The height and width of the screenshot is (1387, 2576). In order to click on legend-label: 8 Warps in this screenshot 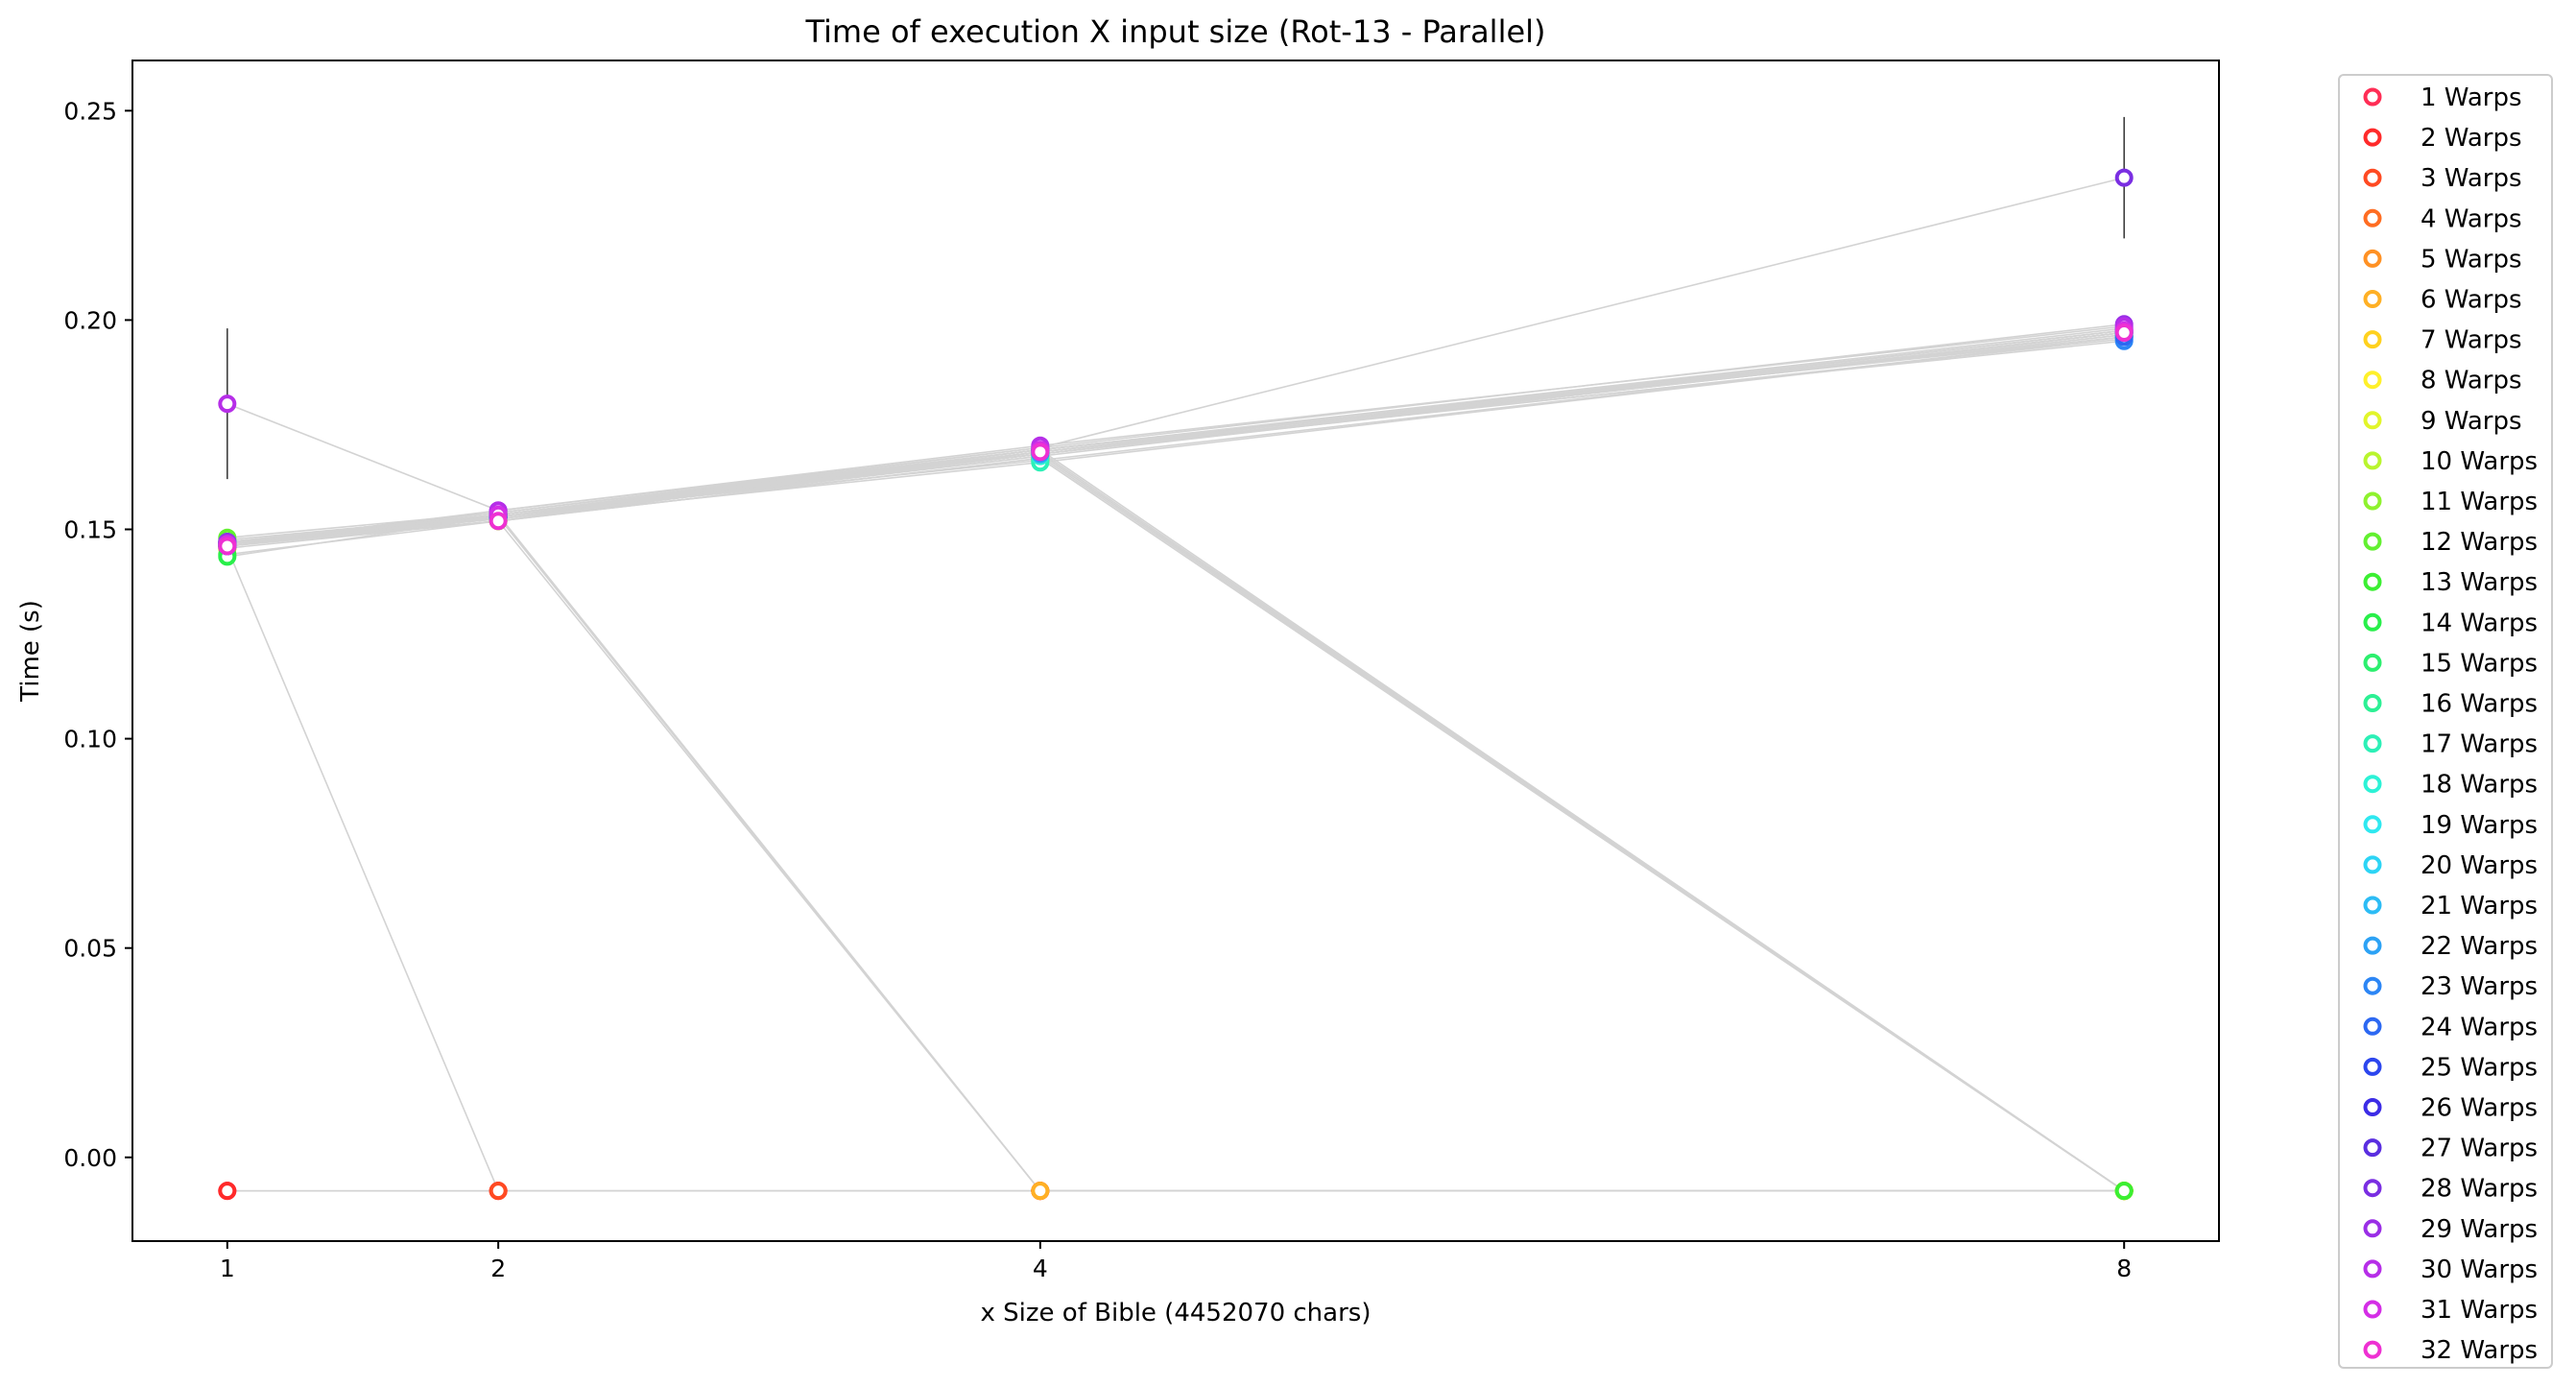, I will do `click(2471, 381)`.